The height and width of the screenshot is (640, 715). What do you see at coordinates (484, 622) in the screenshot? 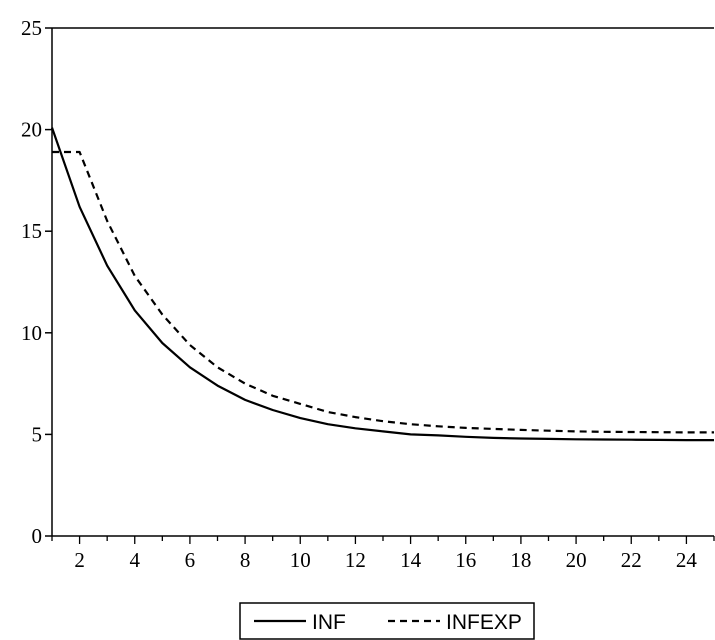
I see `legend-label-infexp: INFEXP` at bounding box center [484, 622].